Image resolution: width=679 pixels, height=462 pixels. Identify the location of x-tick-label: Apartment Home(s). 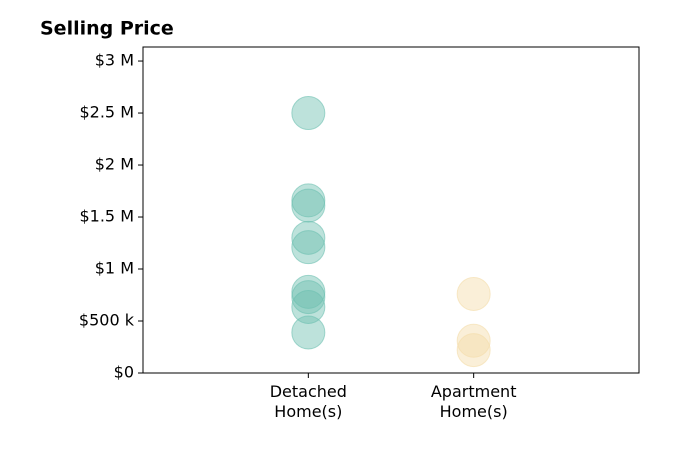
(474, 401).